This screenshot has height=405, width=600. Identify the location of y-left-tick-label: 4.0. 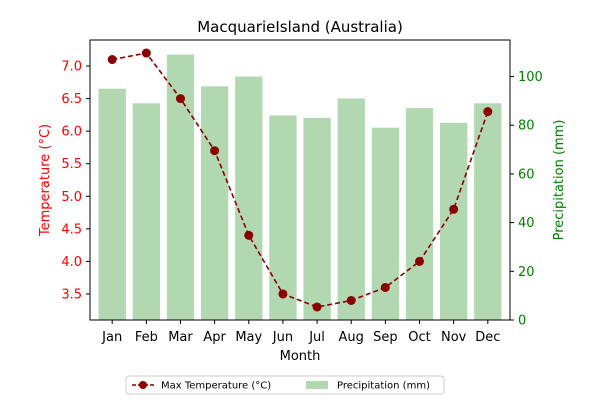
(71, 262).